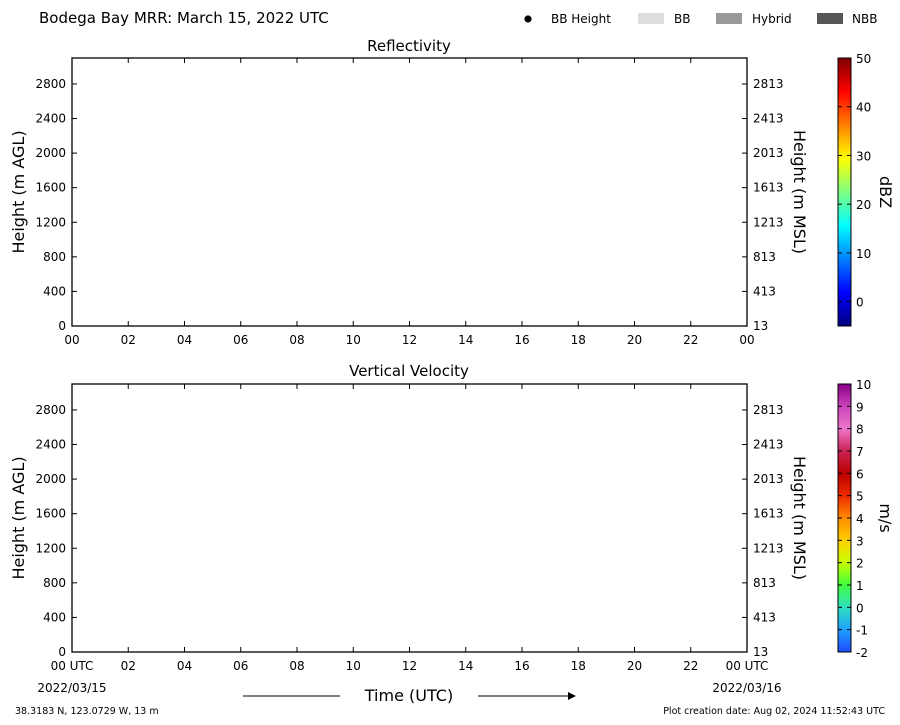  Describe the element at coordinates (860, 586) in the screenshot. I see `colorbar-tick-label: 1` at that location.